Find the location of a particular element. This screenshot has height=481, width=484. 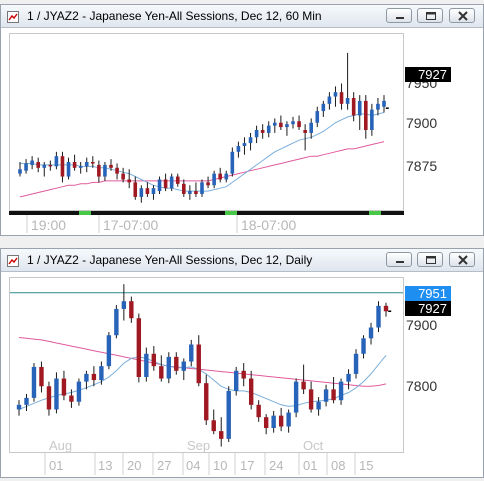

session-segment is located at coordinates (375, 213).